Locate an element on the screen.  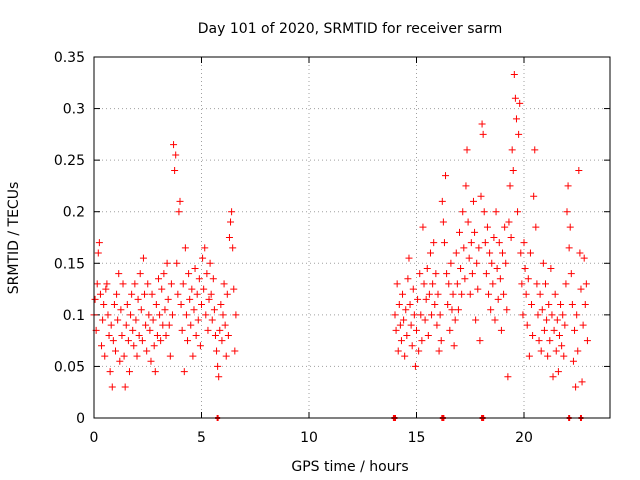
y-tick-label: 0.2 is located at coordinates (74, 213).